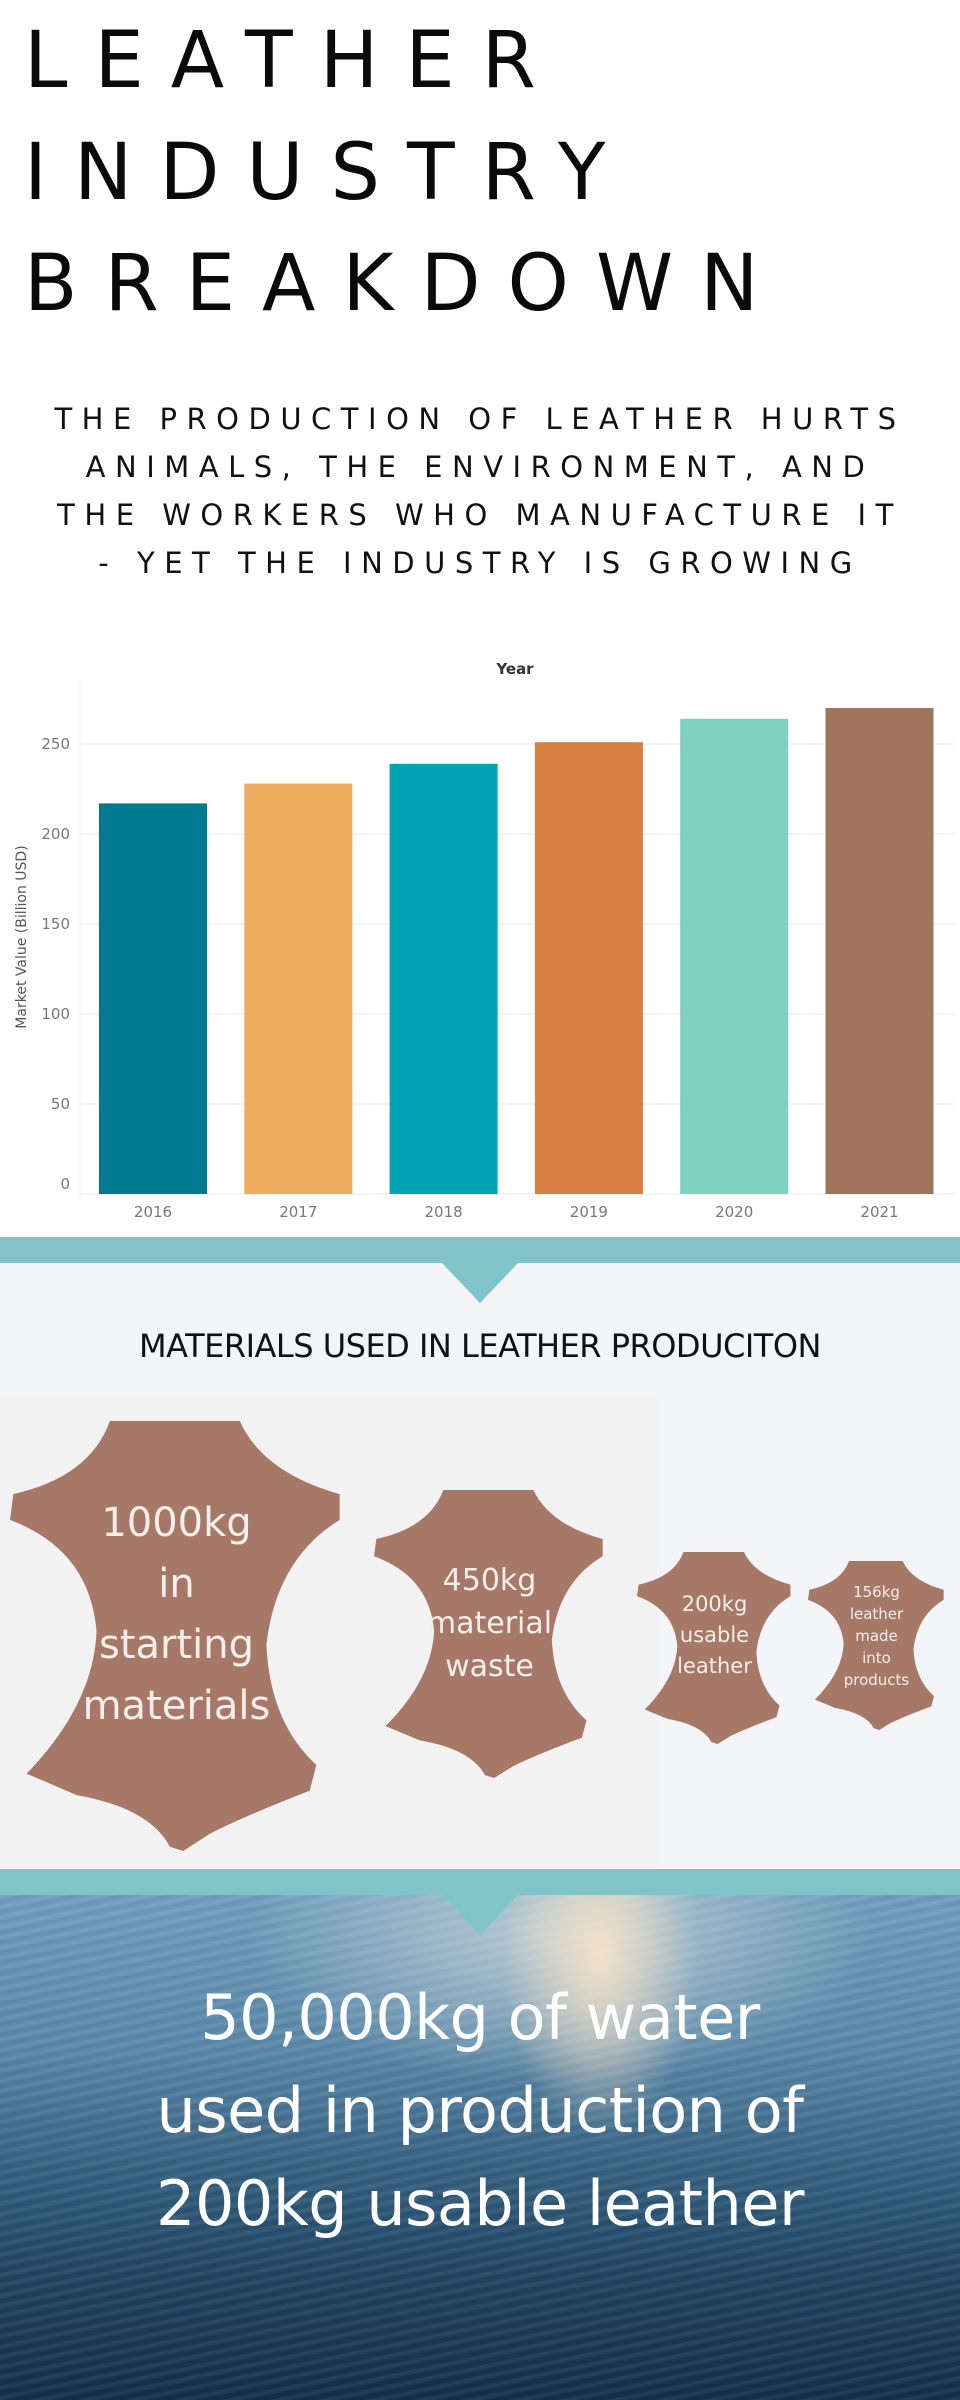  What do you see at coordinates (480, 467) in the screenshot?
I see `subtitle-line-2: ANIMALS, THE ENVIRONMENT, AND` at bounding box center [480, 467].